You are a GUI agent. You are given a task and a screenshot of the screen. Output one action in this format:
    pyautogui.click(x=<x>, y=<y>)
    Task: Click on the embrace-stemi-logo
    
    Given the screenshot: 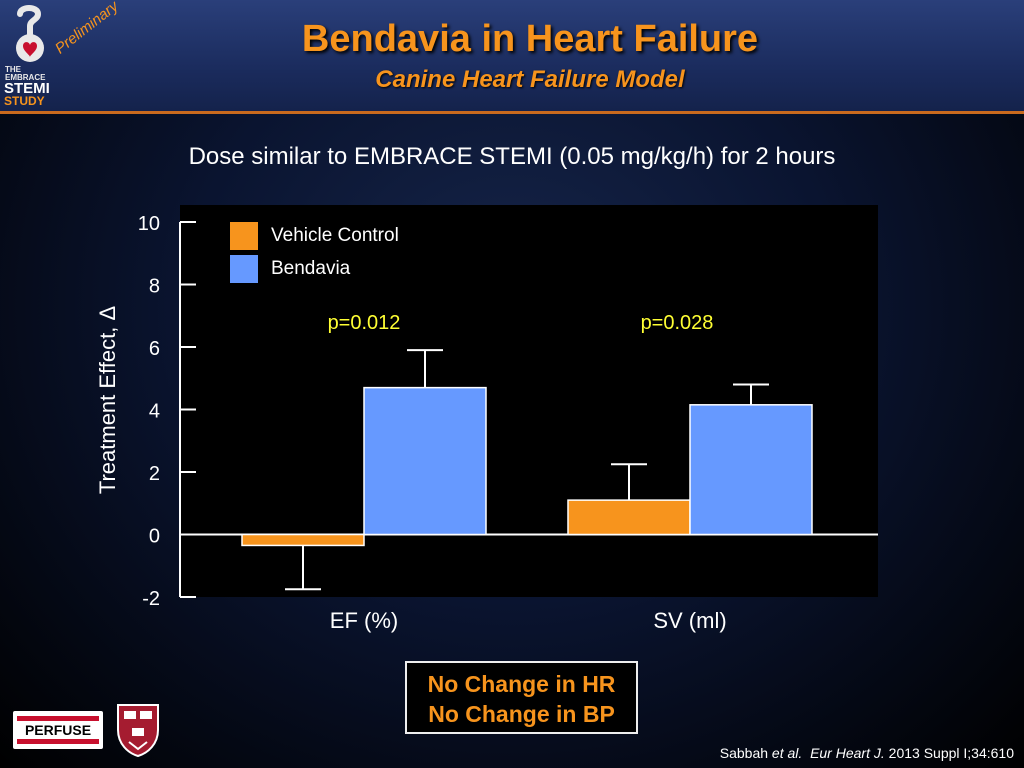 What is the action you would take?
    pyautogui.click(x=30, y=33)
    